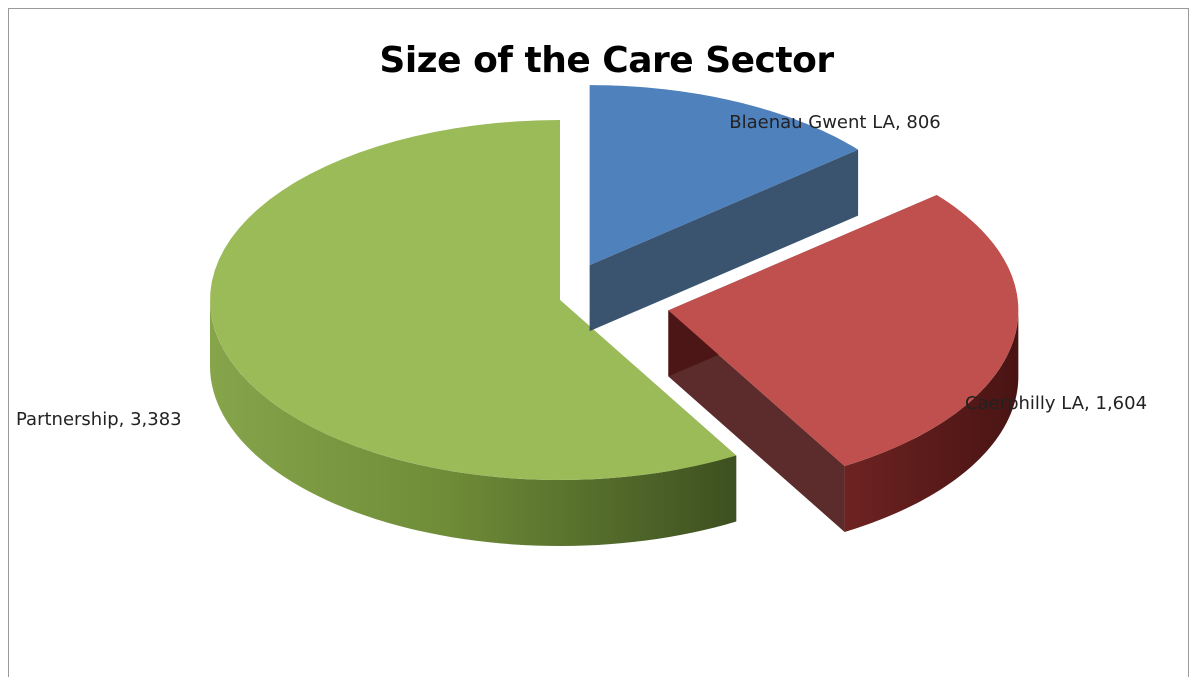  I want to click on data-label-blaenau-gwent: Blaenau Gwent LA, 806, so click(835, 122).